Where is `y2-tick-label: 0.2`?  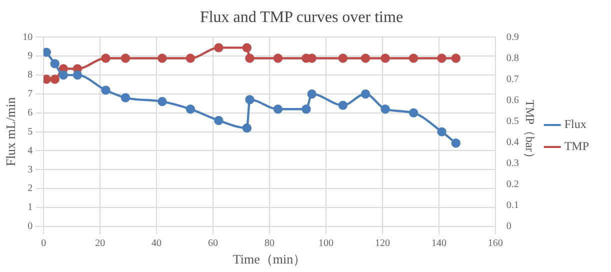 y2-tick-label: 0.2 is located at coordinates (512, 184).